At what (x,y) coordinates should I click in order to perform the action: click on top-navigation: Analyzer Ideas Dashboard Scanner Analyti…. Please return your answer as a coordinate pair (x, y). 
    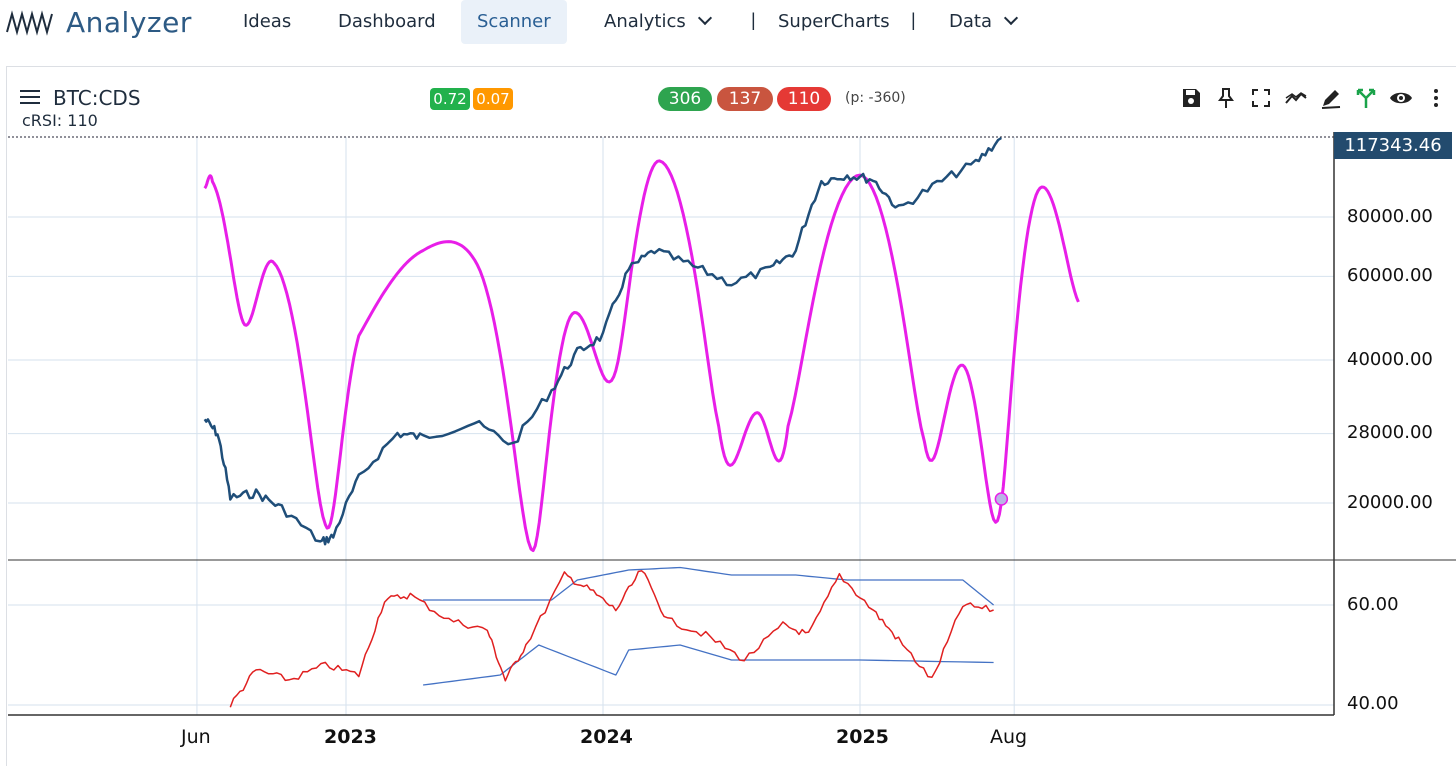
    Looking at the image, I should click on (728, 22).